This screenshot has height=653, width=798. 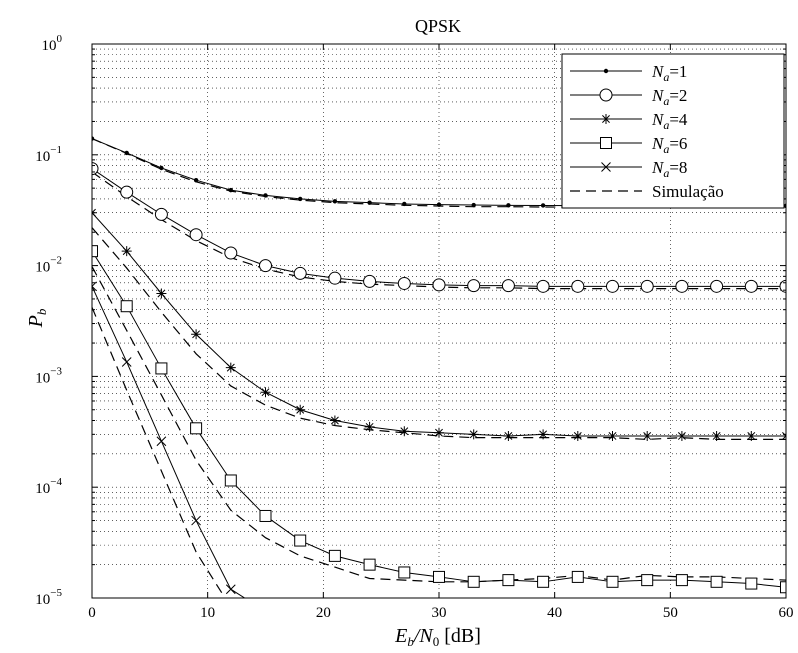 I want to click on x-axis-label: Eb/N0 [dB], so click(x=437, y=637).